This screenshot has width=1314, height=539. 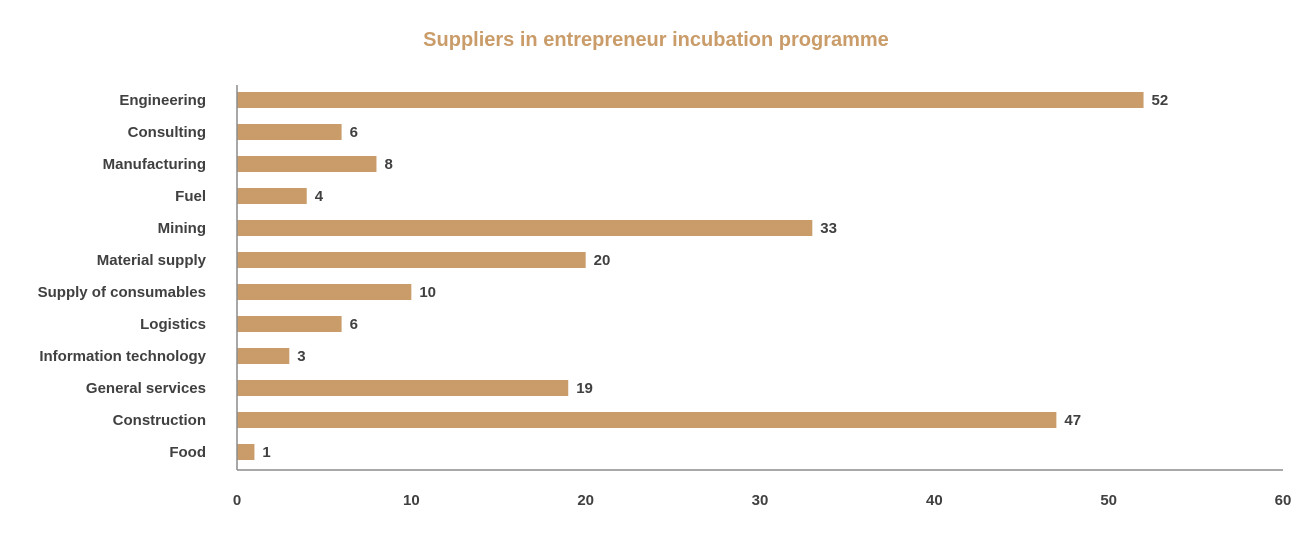 What do you see at coordinates (167, 132) in the screenshot?
I see `category-label: Consulting` at bounding box center [167, 132].